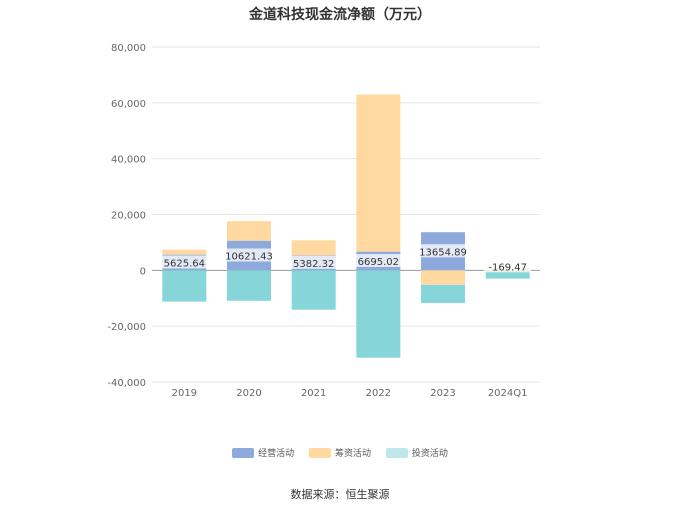 The width and height of the screenshot is (680, 509). I want to click on data-label: 13654.89, so click(443, 252).